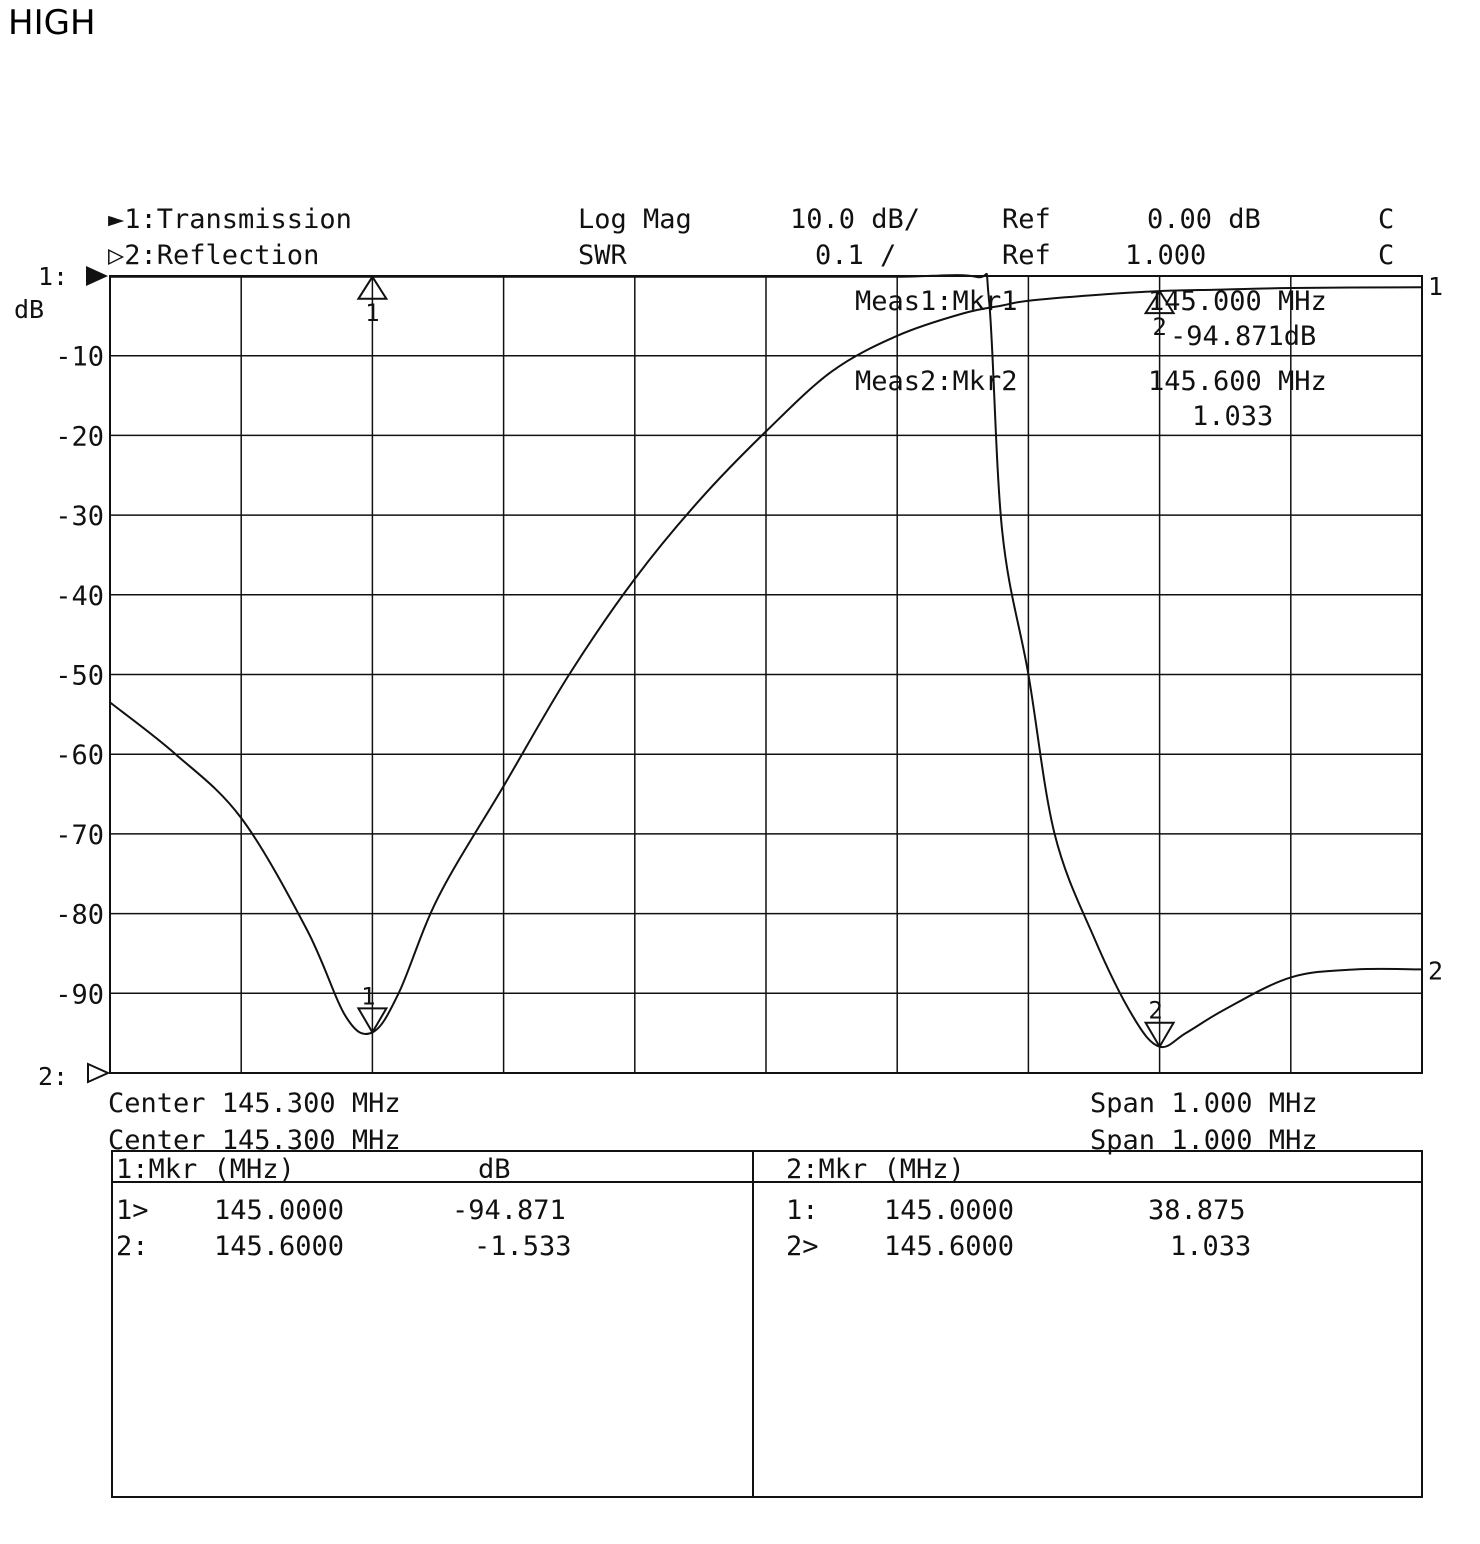 This screenshot has height=1544, width=1480. I want to click on meas2-value: 1.033, so click(1232, 416).